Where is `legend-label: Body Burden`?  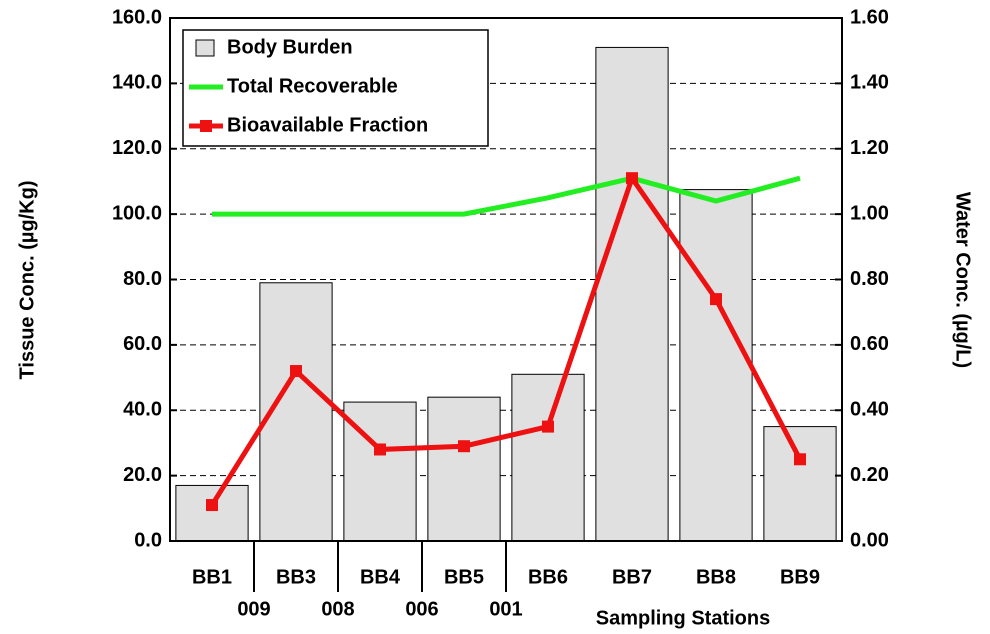 legend-label: Body Burden is located at coordinates (290, 47).